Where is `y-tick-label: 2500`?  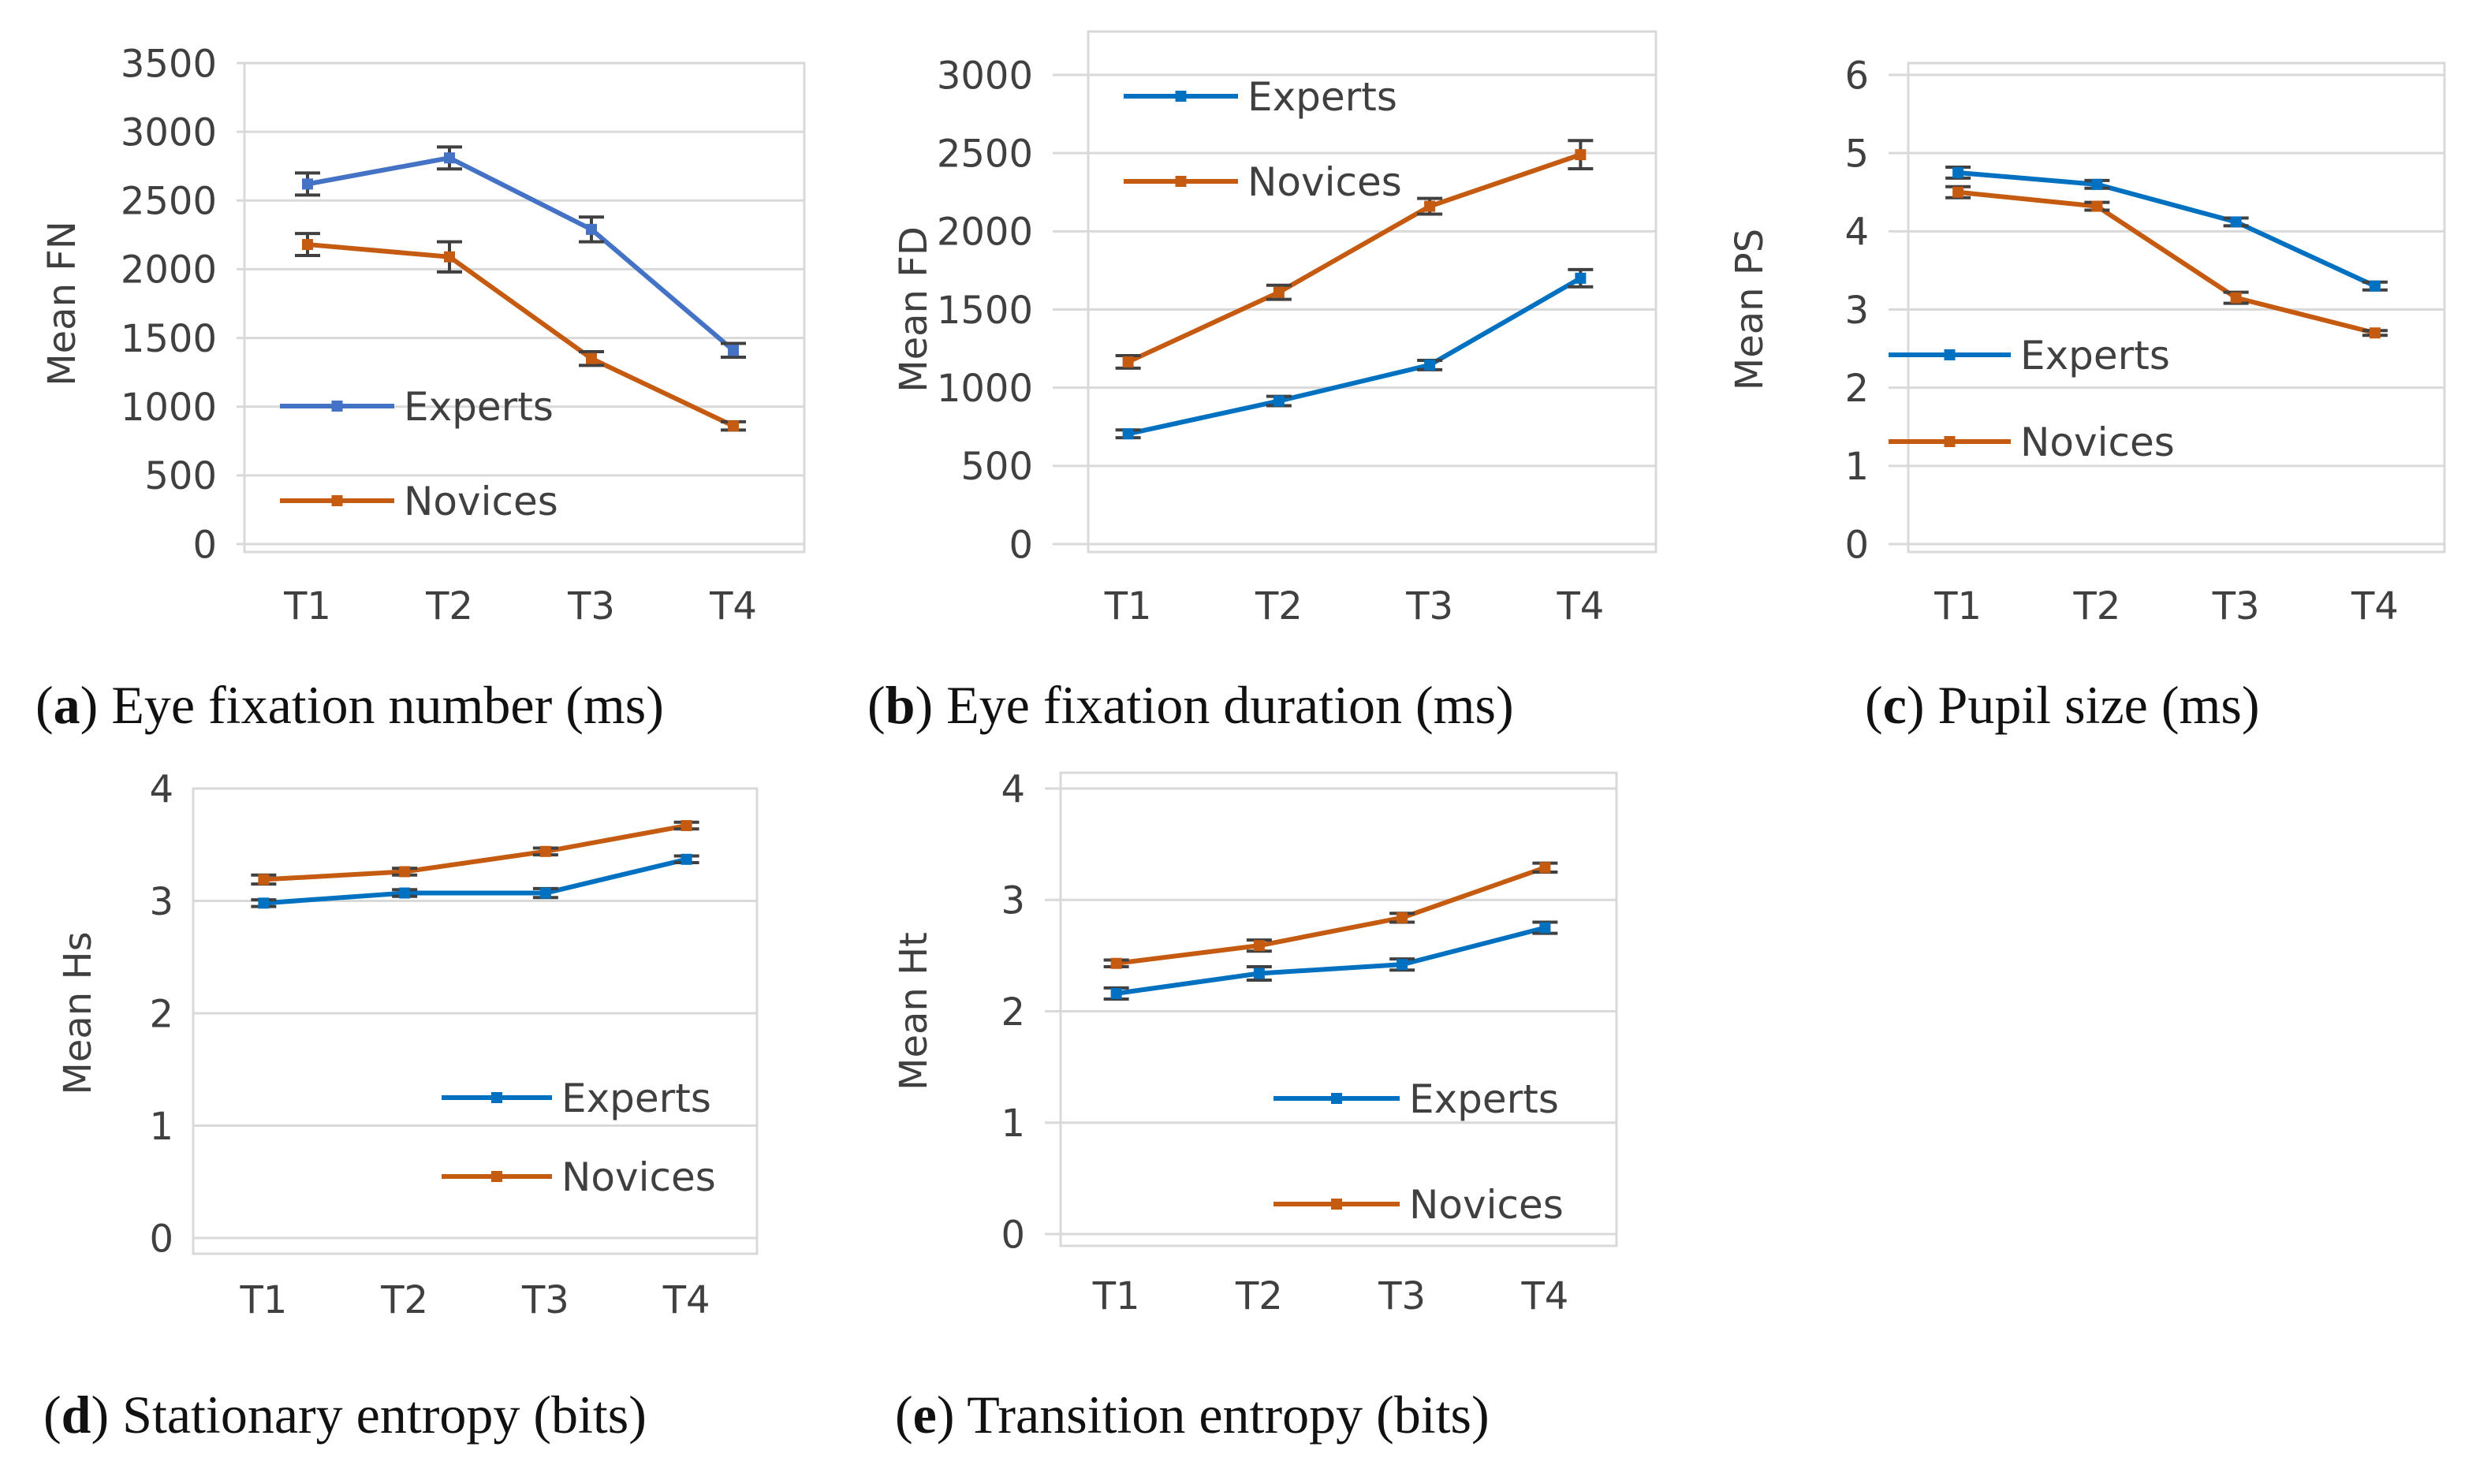 y-tick-label: 2500 is located at coordinates (985, 154).